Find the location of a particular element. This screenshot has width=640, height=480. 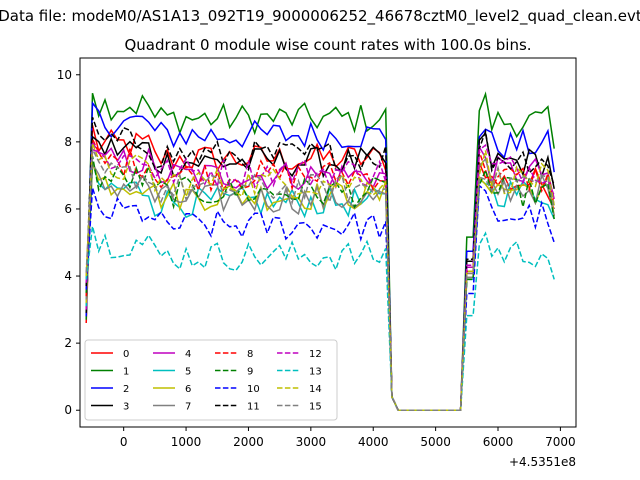

legend-label: 8 is located at coordinates (250, 354).